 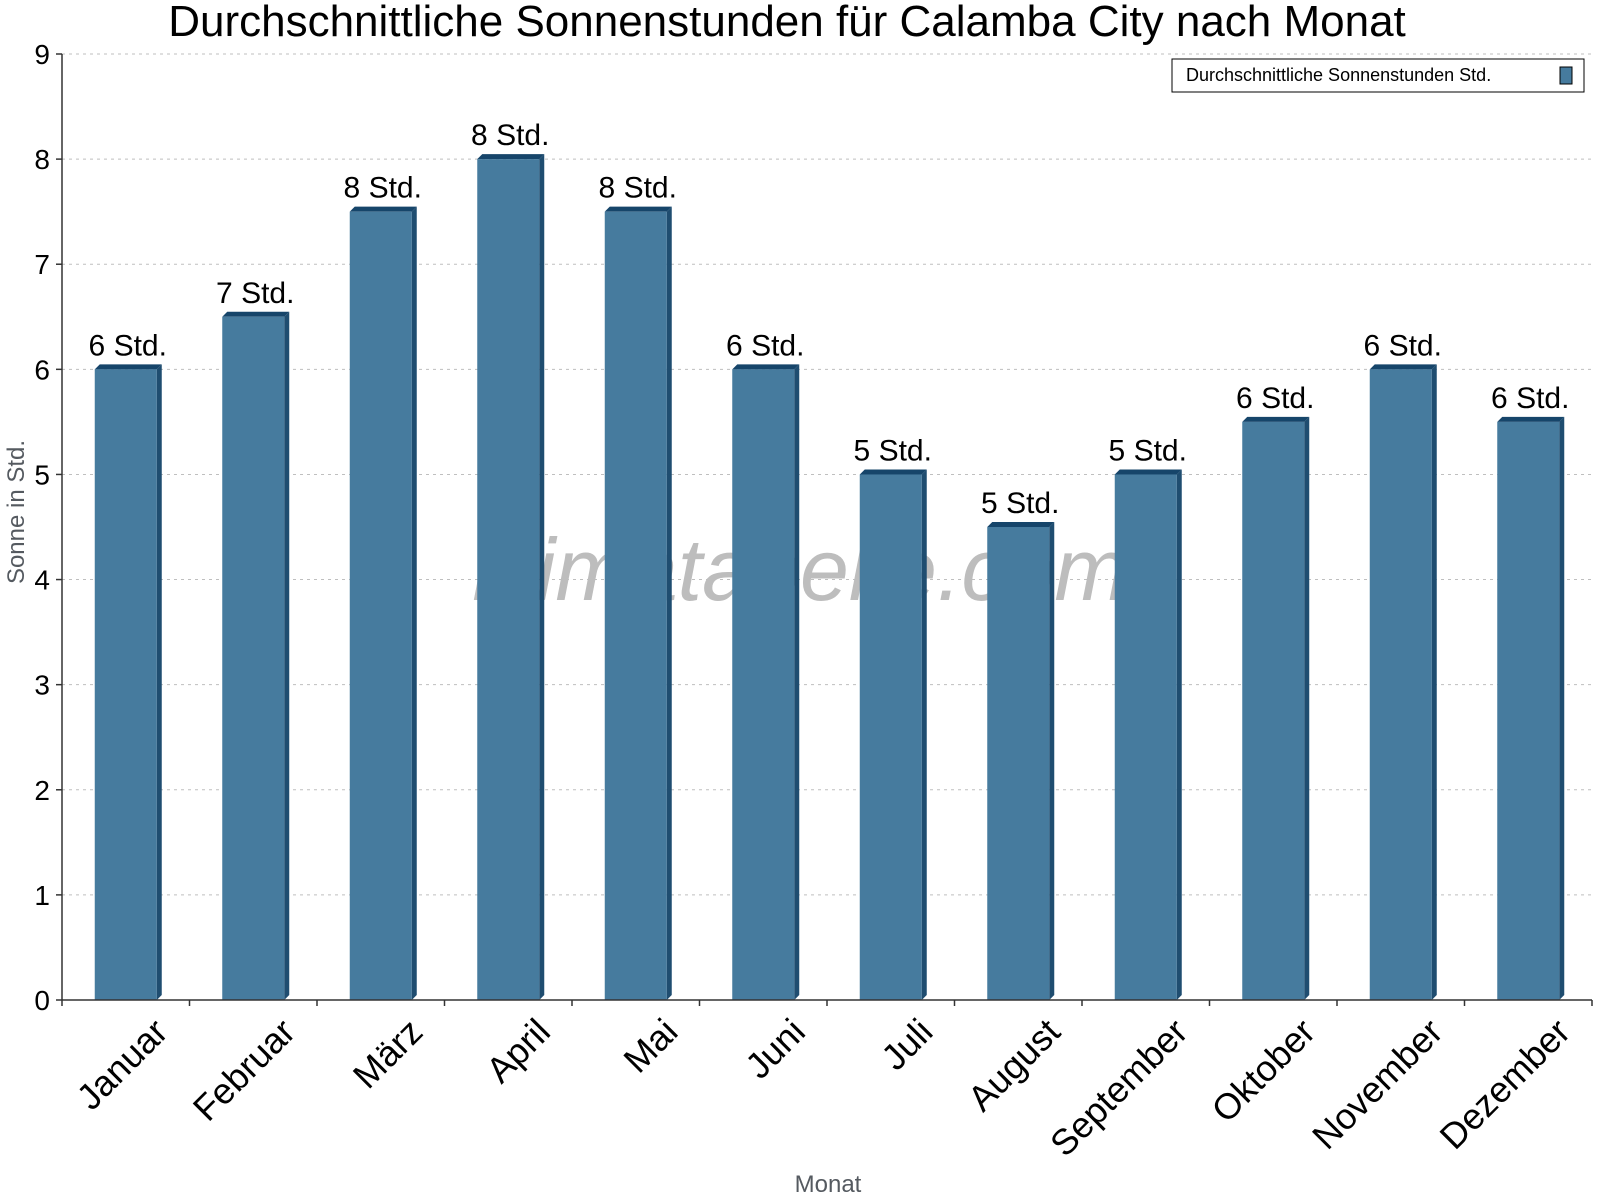 I want to click on x-tick-label: September, so click(x=1119, y=1088).